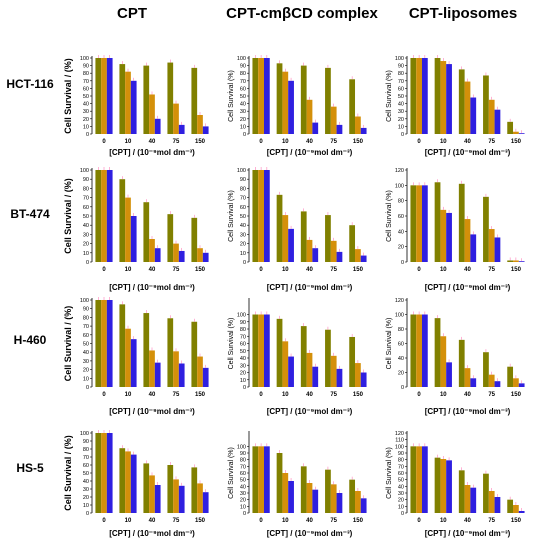 The width and height of the screenshot is (550, 546). Describe the element at coordinates (30, 340) in the screenshot. I see `row-label-h460: H-460` at that location.